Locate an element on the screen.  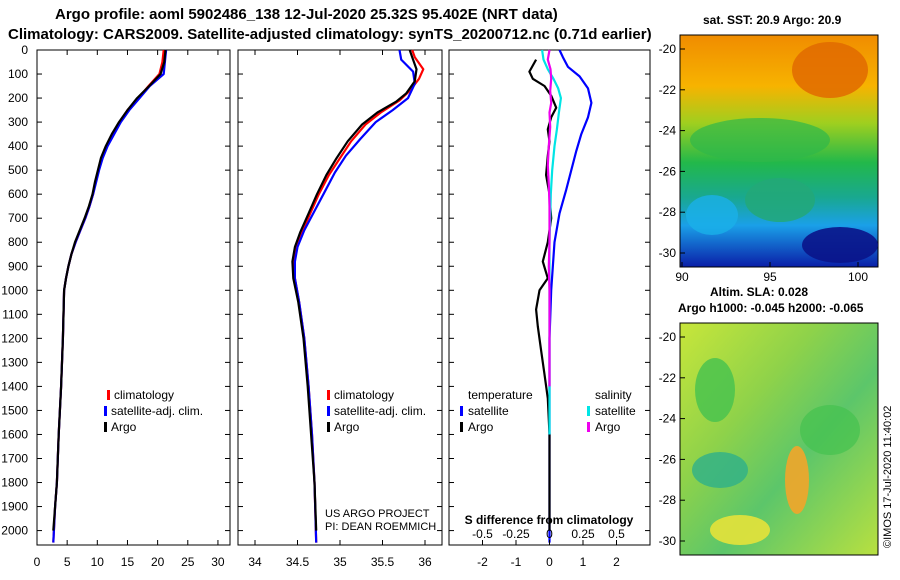
map-lon-label: 100 is located at coordinates (858, 277).